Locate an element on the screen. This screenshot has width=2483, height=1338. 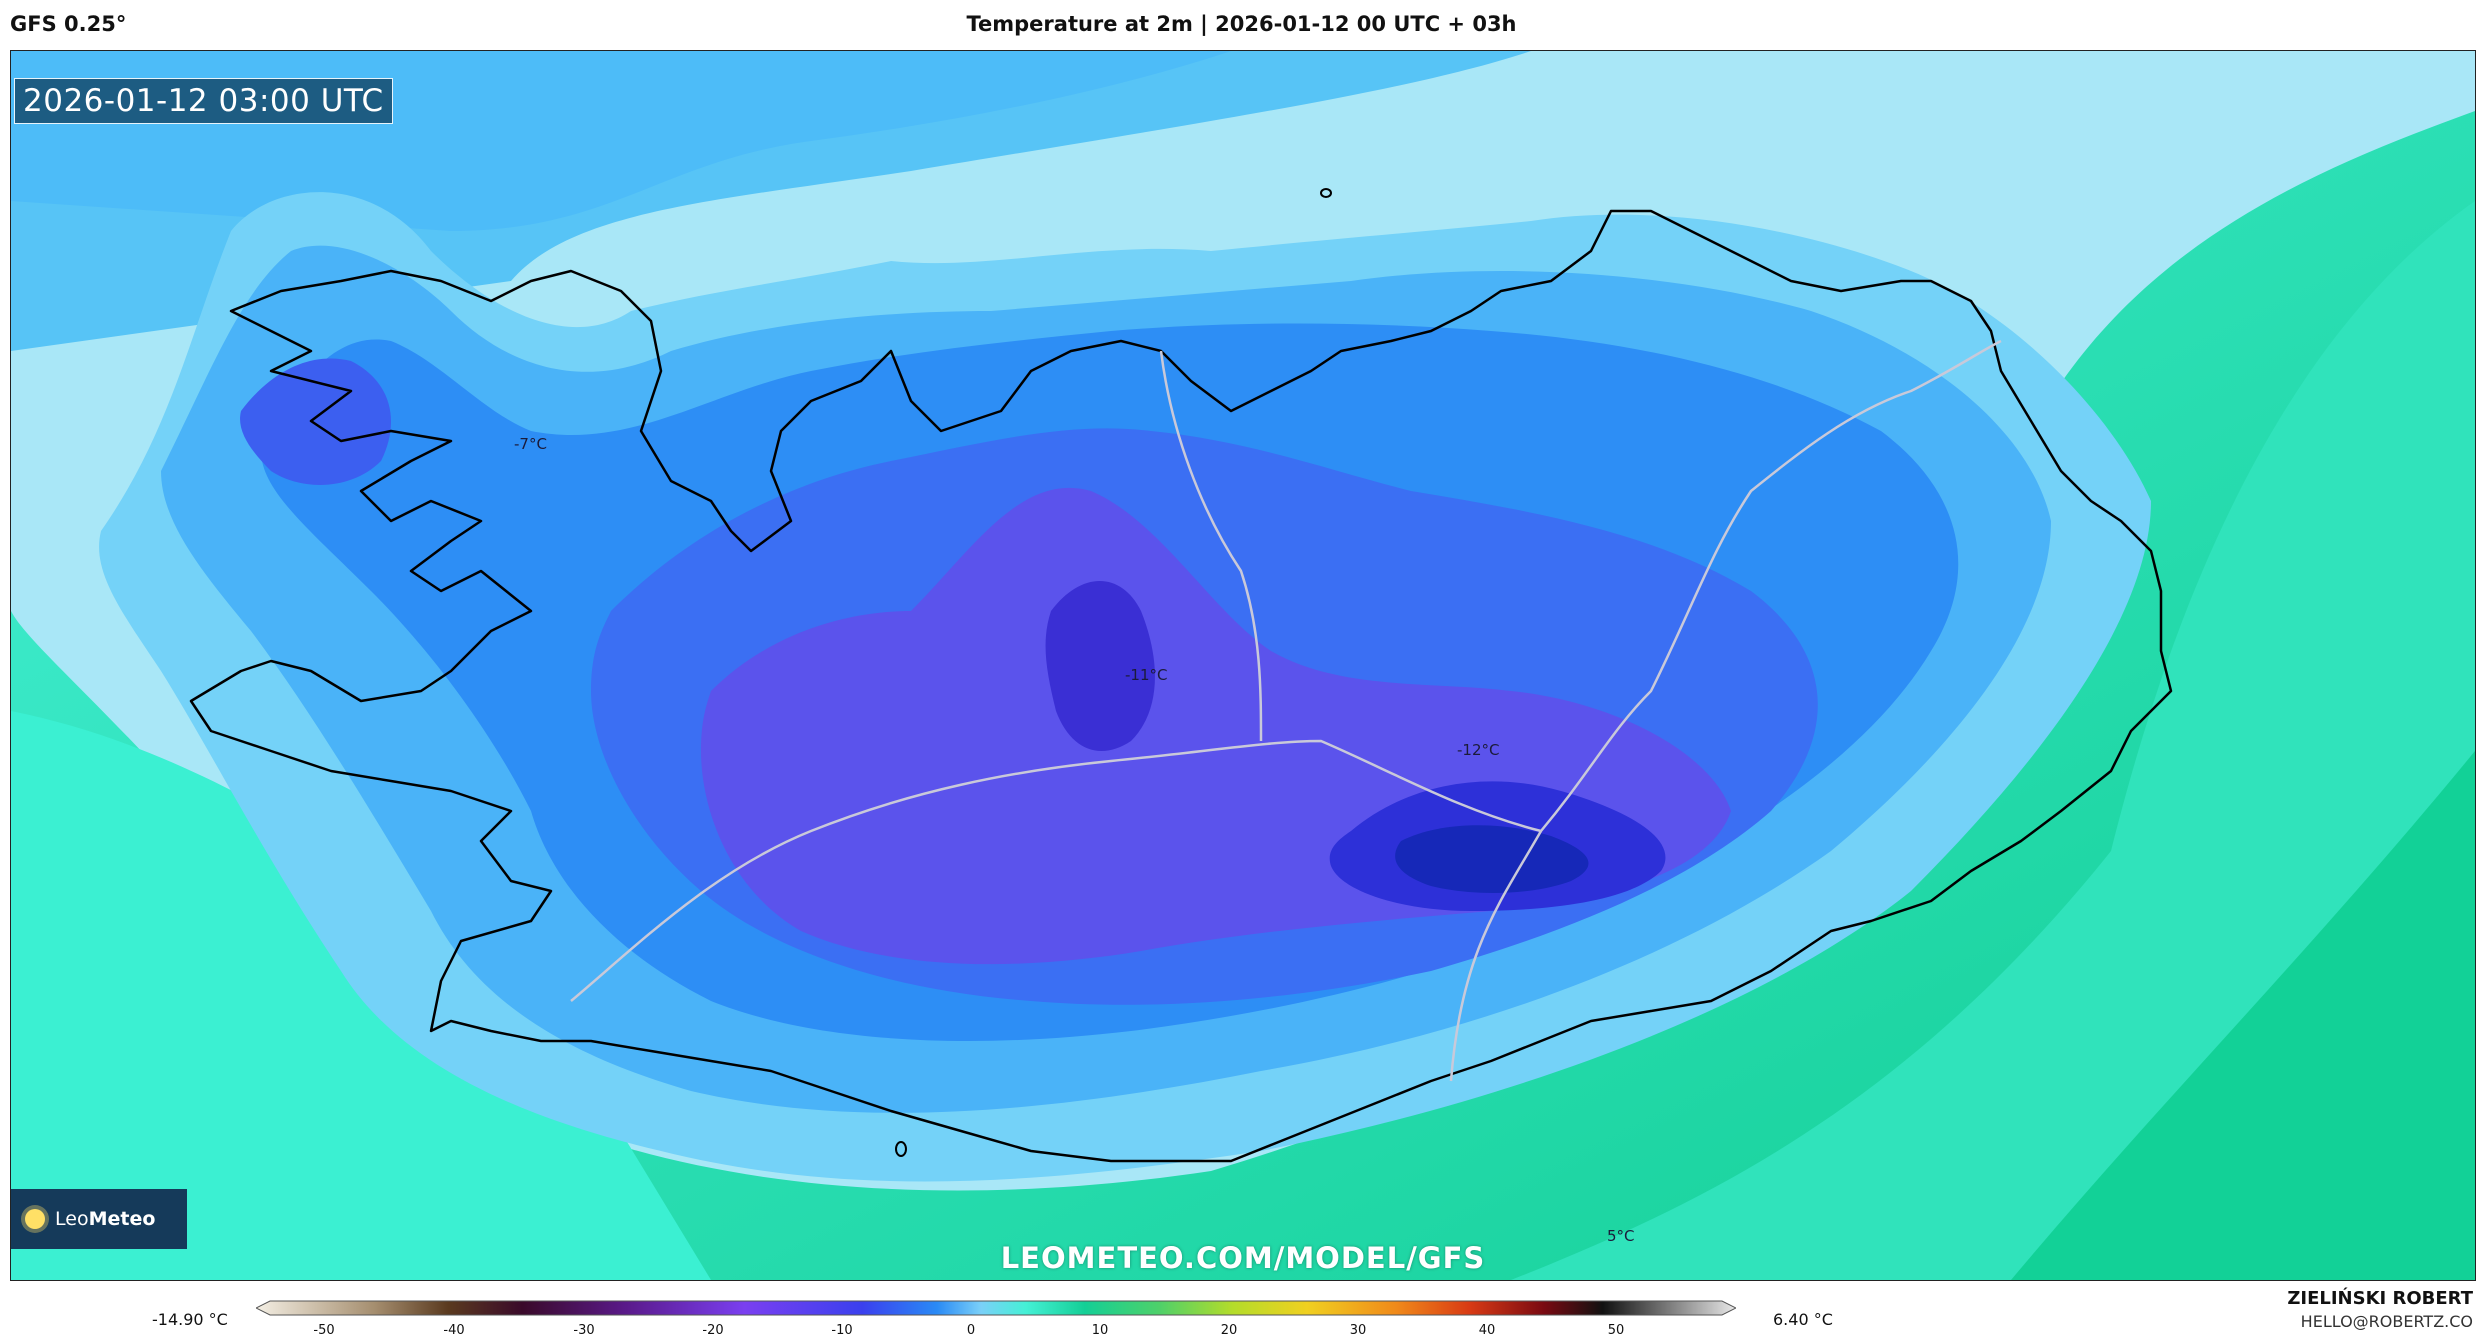
colorbar-tick: -10 is located at coordinates (842, 1330).